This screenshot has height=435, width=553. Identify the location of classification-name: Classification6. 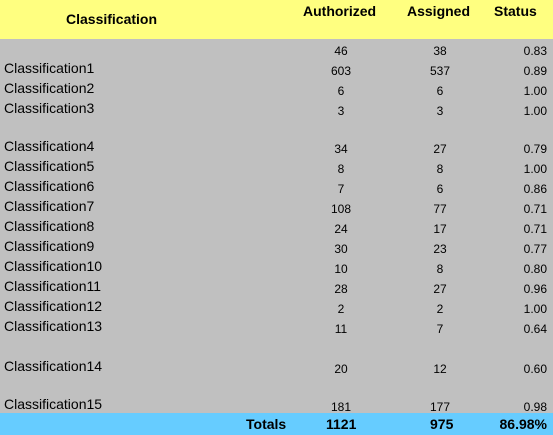
(49, 186).